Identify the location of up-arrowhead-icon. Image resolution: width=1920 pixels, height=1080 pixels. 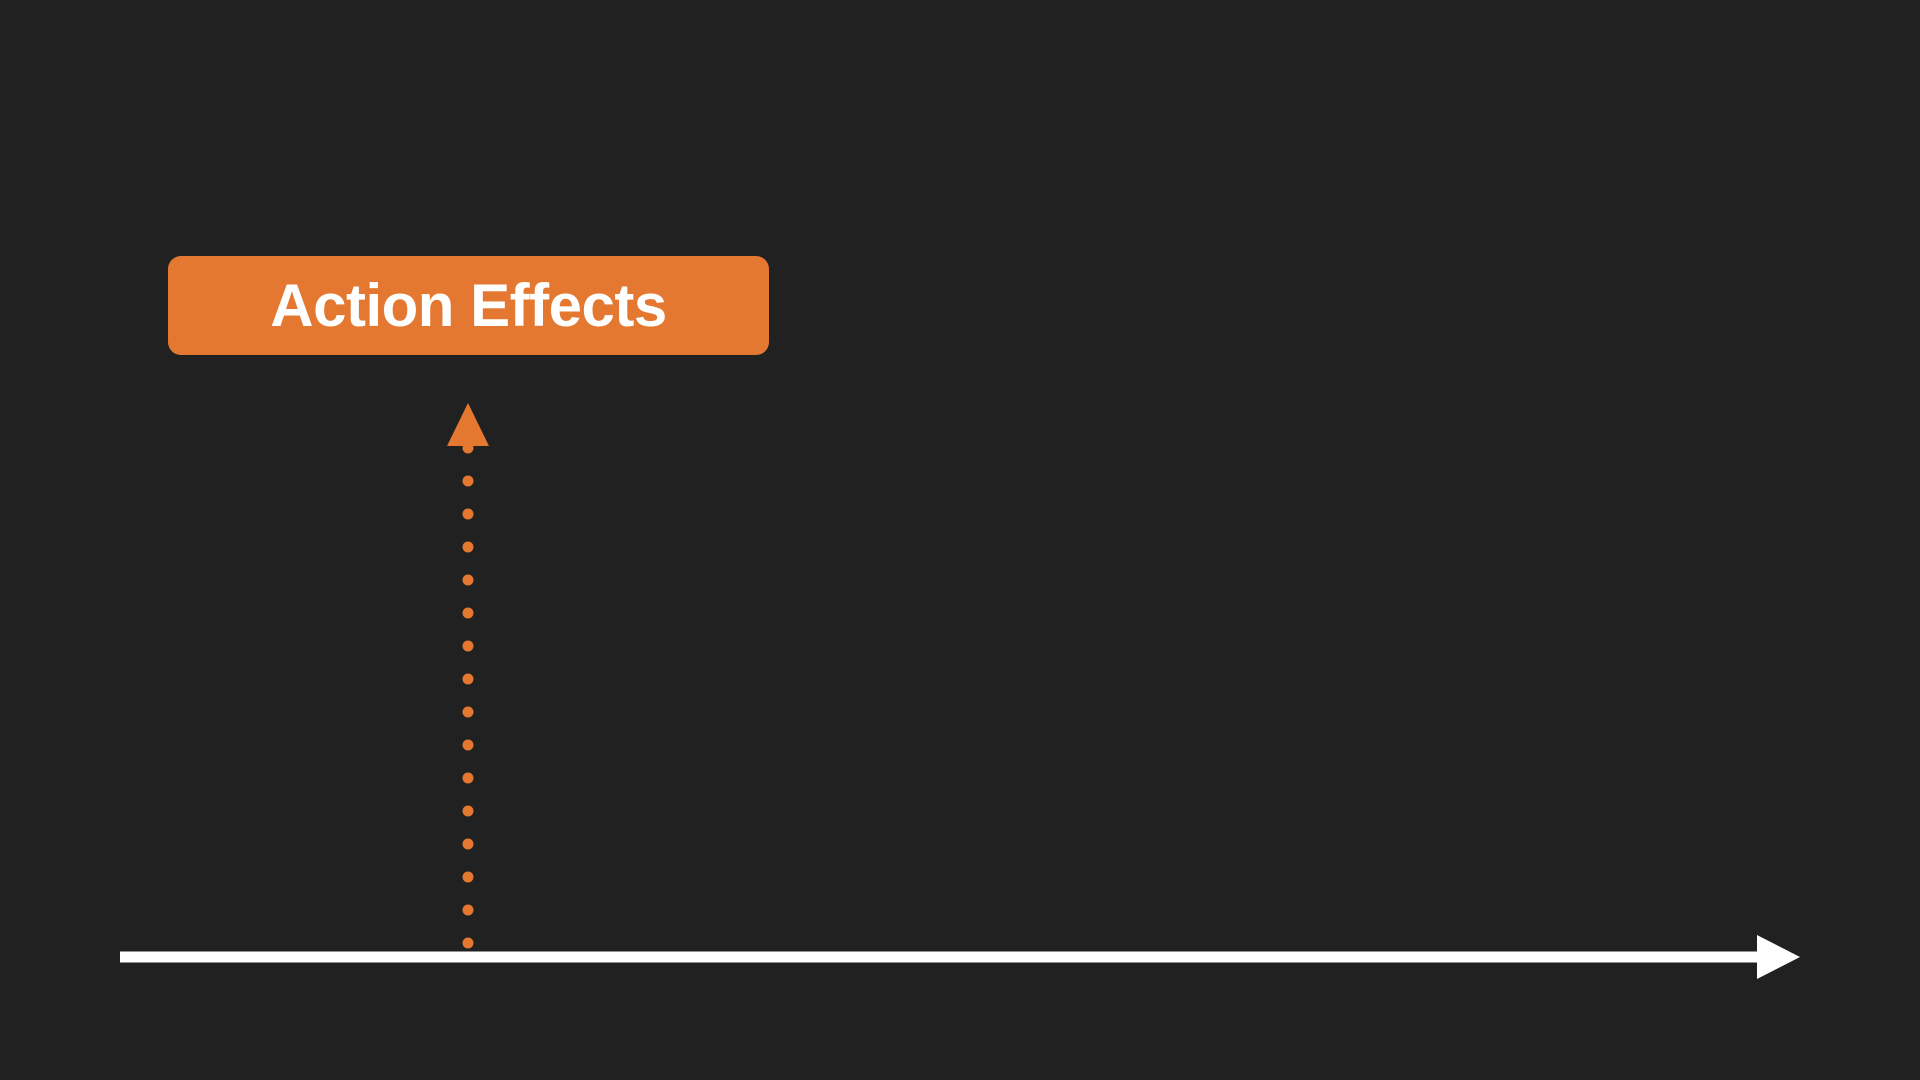
(468, 424).